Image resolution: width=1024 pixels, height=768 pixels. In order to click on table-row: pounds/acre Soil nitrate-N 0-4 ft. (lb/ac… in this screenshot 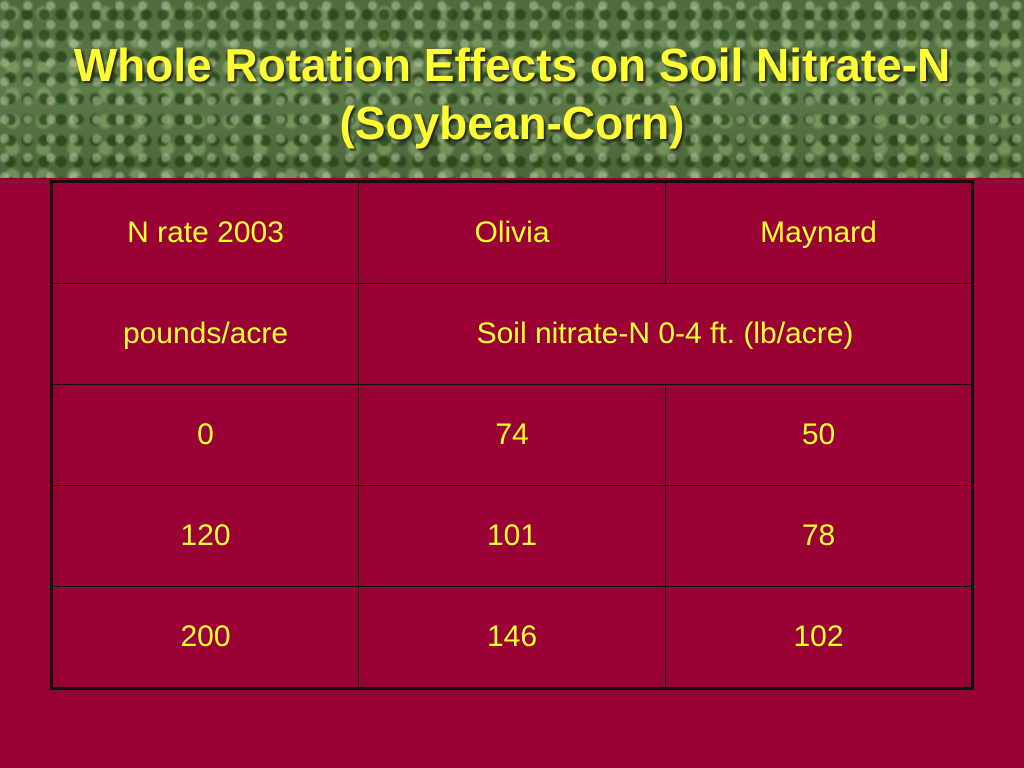, I will do `click(512, 334)`.